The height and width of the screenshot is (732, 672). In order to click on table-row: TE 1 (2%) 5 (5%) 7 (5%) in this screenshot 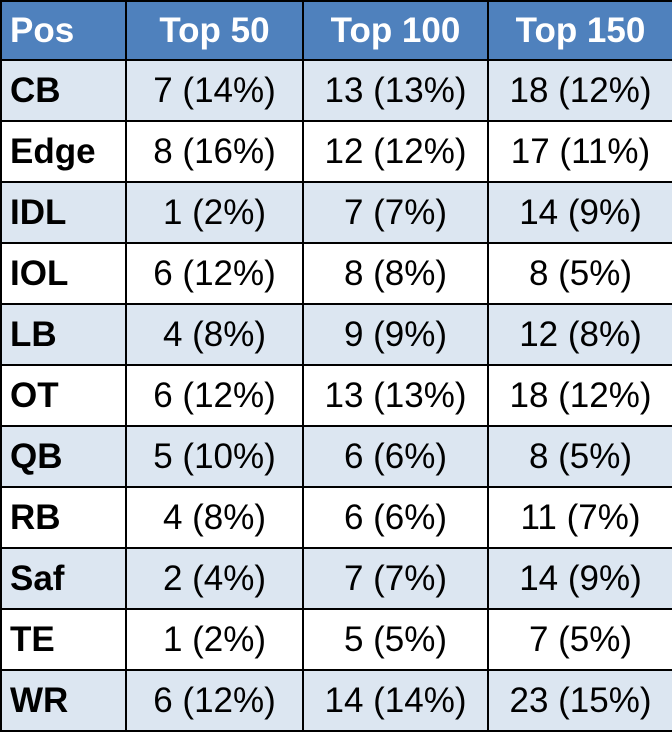, I will do `click(336, 639)`.